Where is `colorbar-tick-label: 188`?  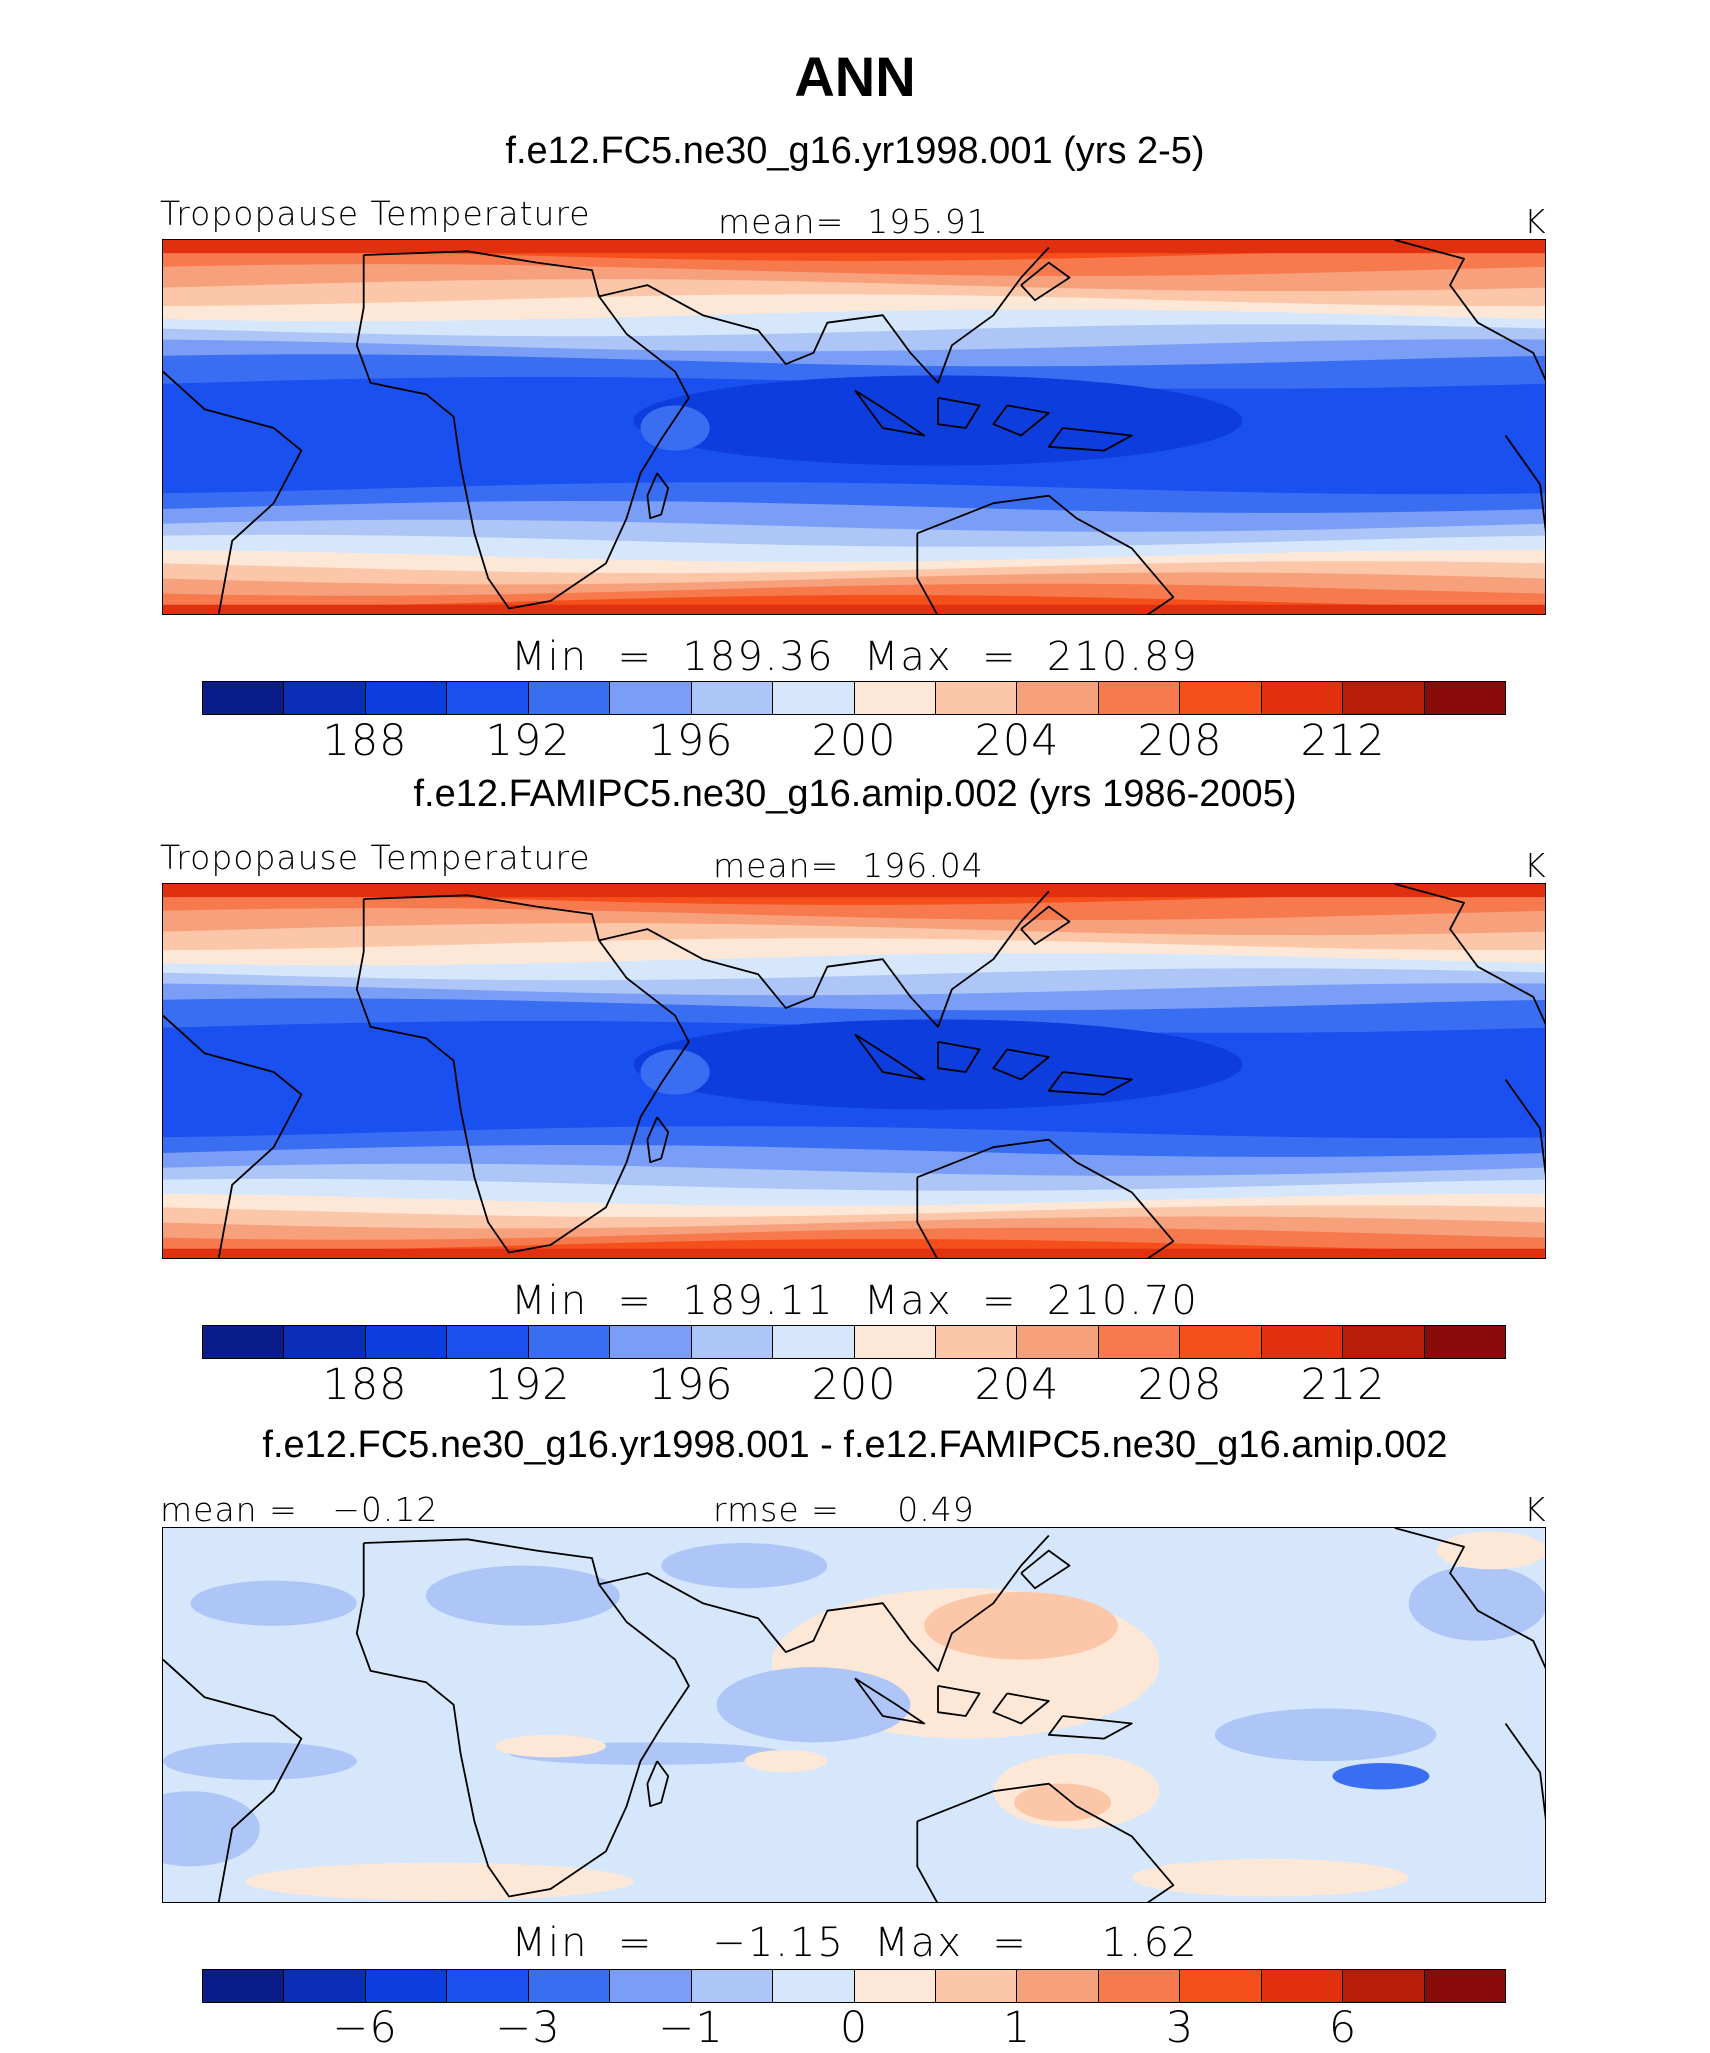 colorbar-tick-label: 188 is located at coordinates (365, 741).